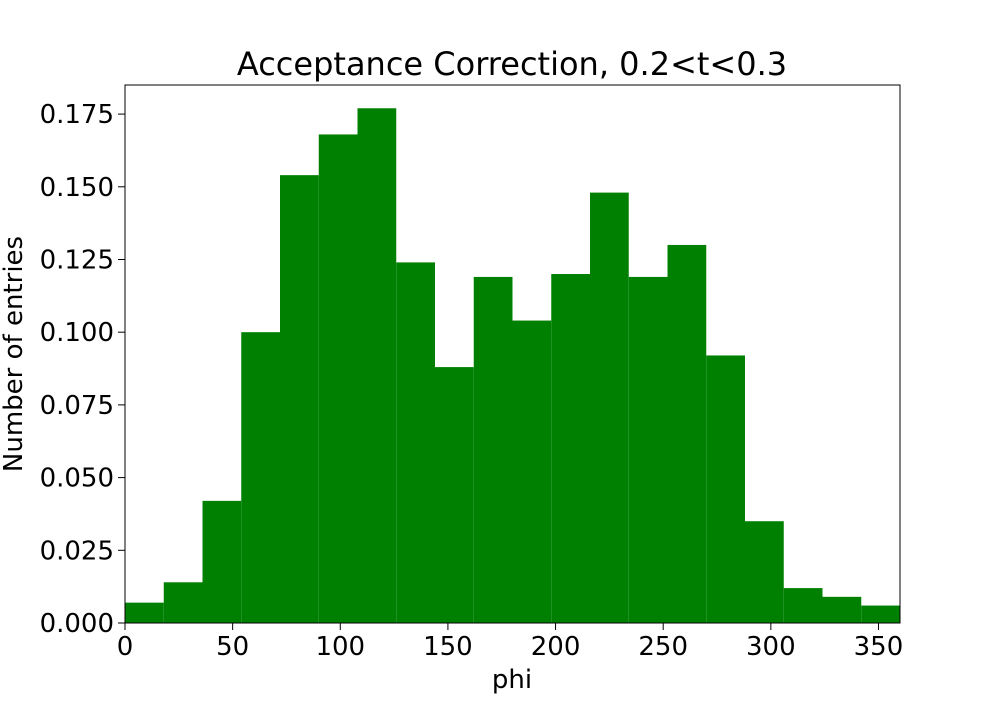  I want to click on y-axis: 0.000 0.025 0.050 0.075 0.100 0.125 0.150 0.175, so click(82, 369).